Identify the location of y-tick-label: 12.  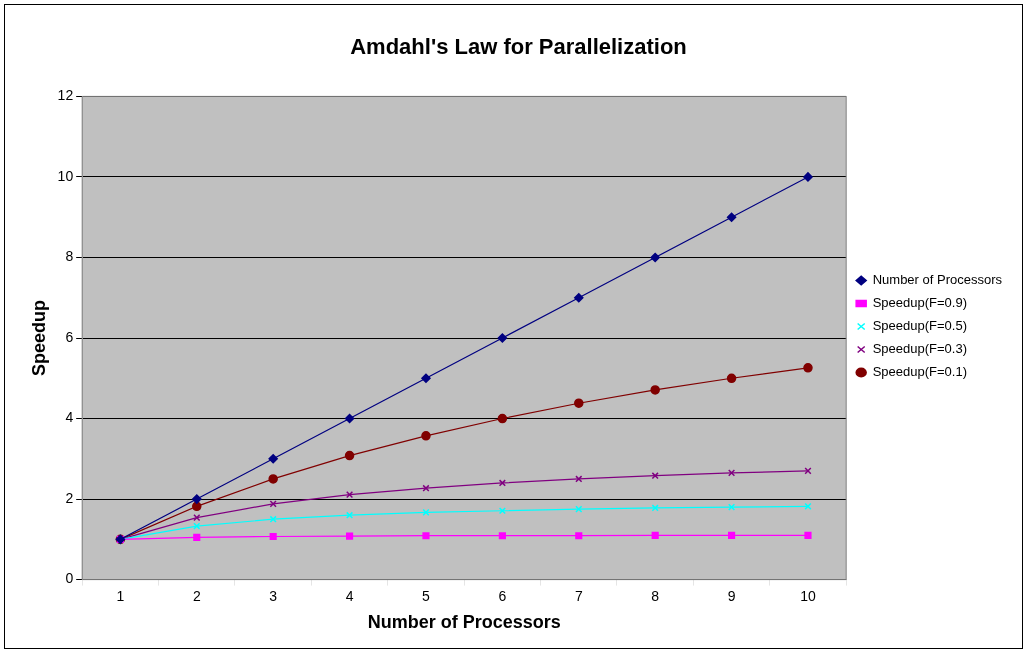
(65, 95).